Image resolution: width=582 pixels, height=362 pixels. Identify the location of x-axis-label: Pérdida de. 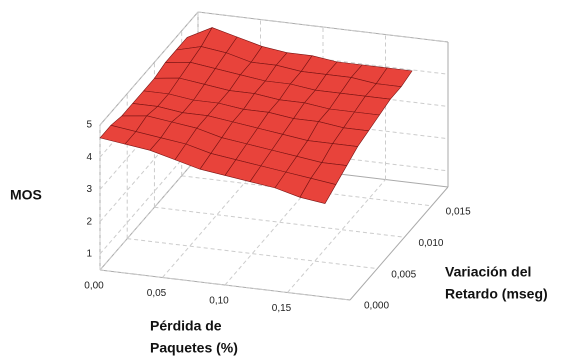
(186, 326).